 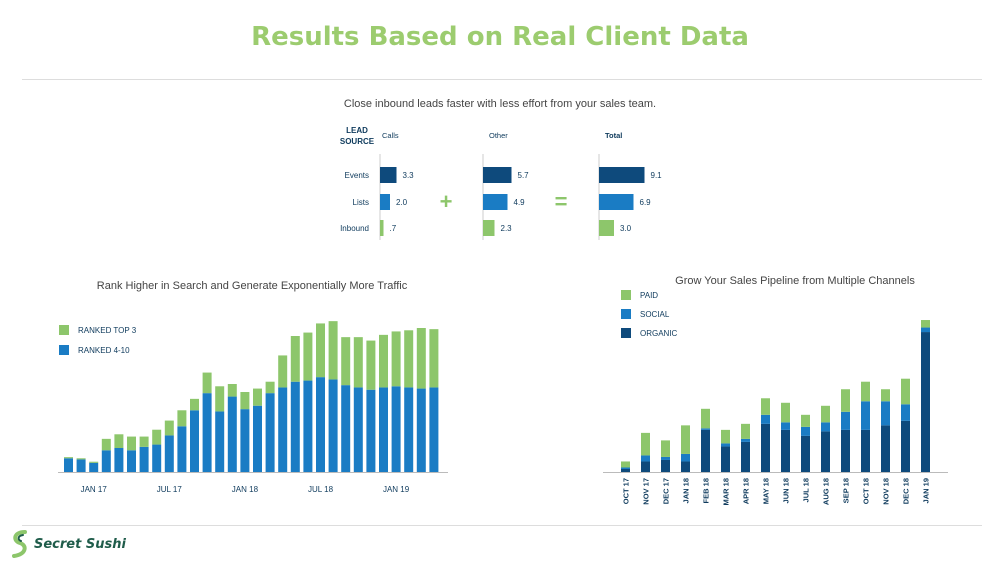 I want to click on pipeline-x-tick-label: DEC 17, so click(x=666, y=491).